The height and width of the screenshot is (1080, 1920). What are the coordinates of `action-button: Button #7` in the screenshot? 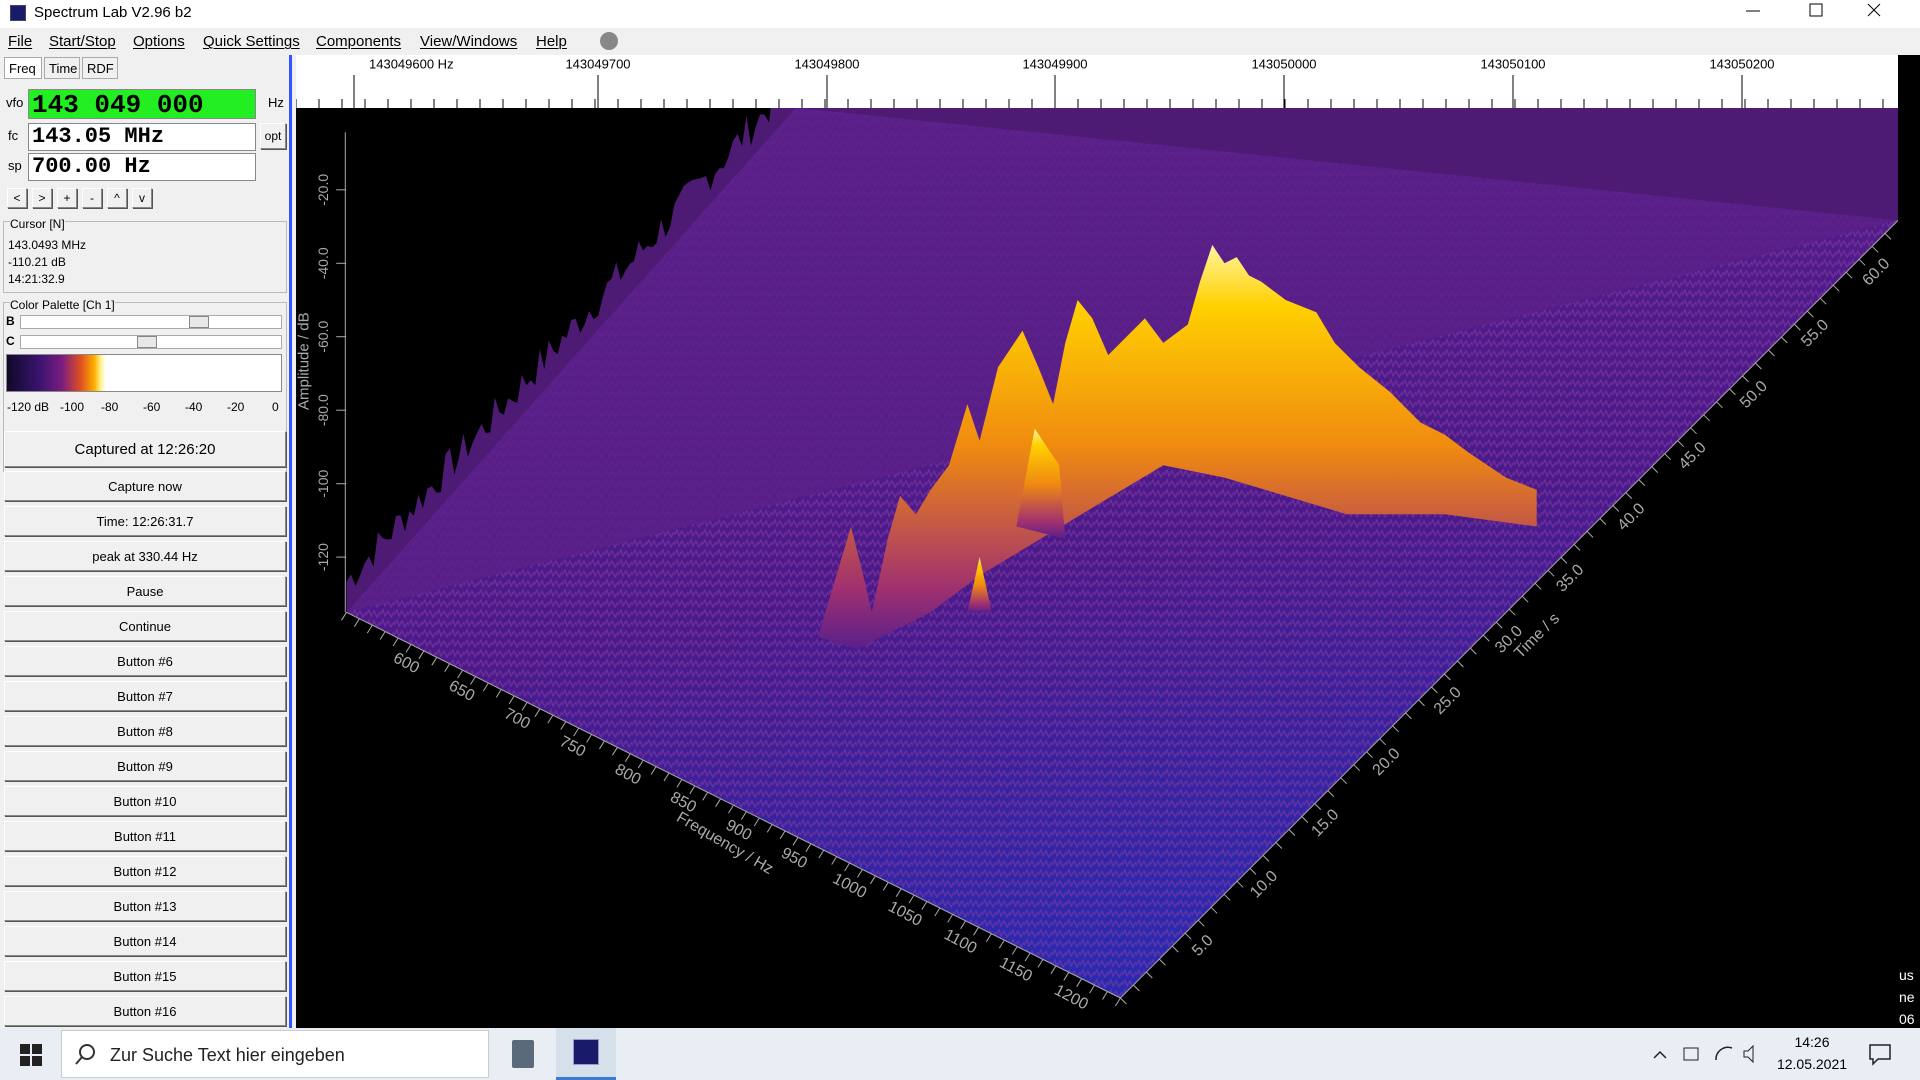 It's located at (145, 696).